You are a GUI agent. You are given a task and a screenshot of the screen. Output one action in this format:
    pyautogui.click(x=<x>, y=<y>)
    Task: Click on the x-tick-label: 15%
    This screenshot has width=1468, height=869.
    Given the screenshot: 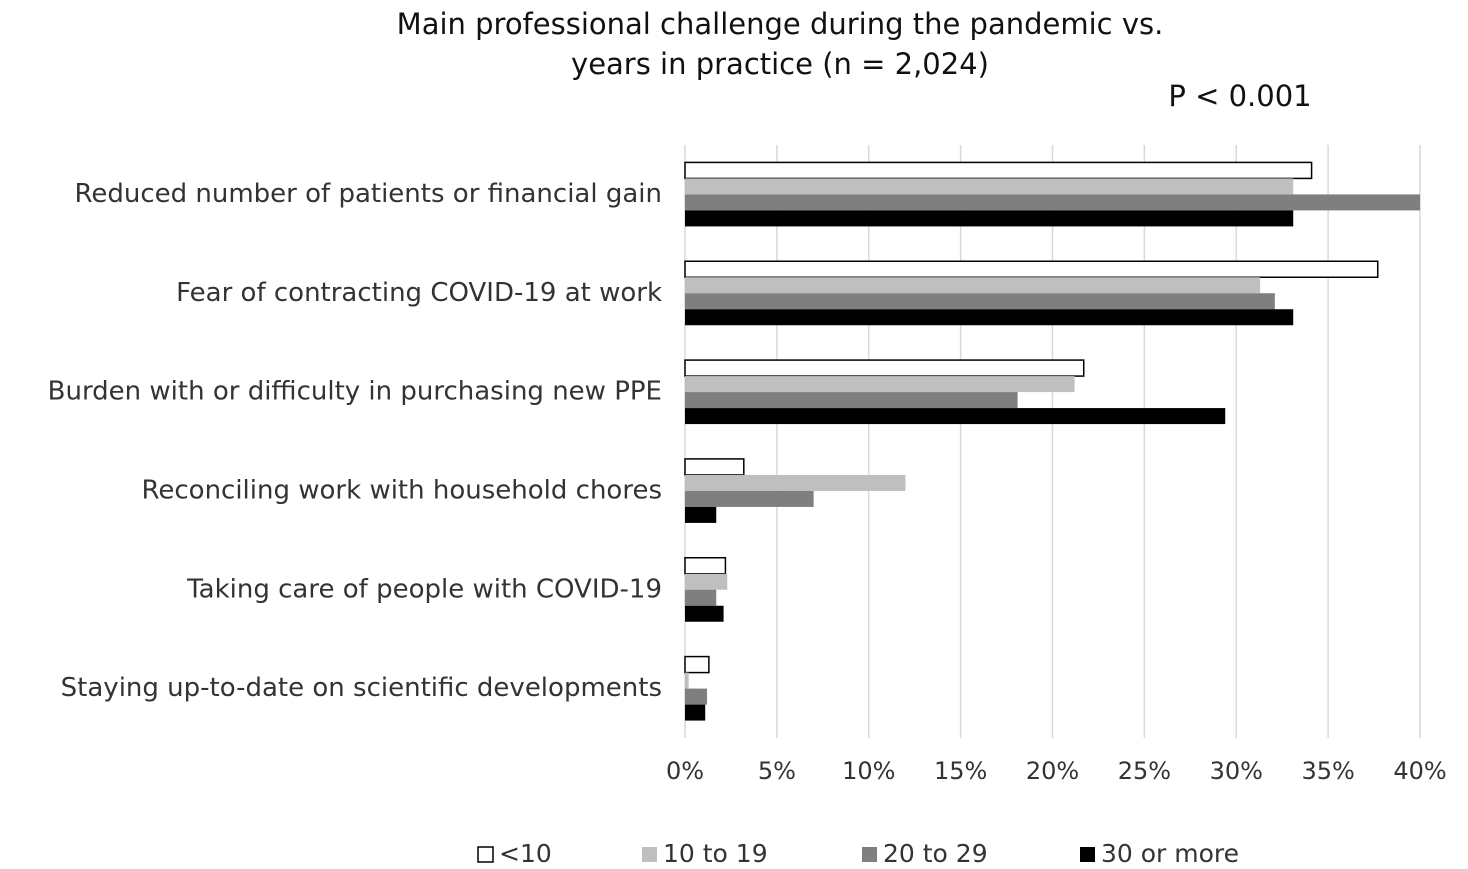 What is the action you would take?
    pyautogui.click(x=960, y=771)
    